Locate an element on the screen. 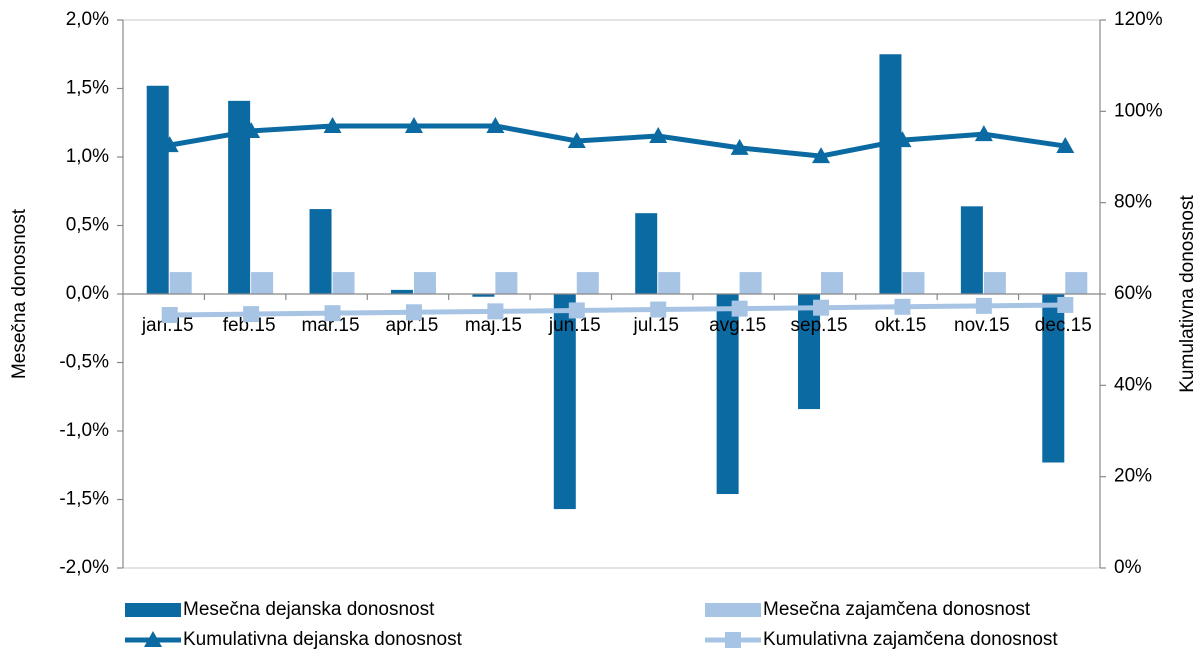 The height and width of the screenshot is (656, 1202). x-tick-label: okt.15 is located at coordinates (901, 325).